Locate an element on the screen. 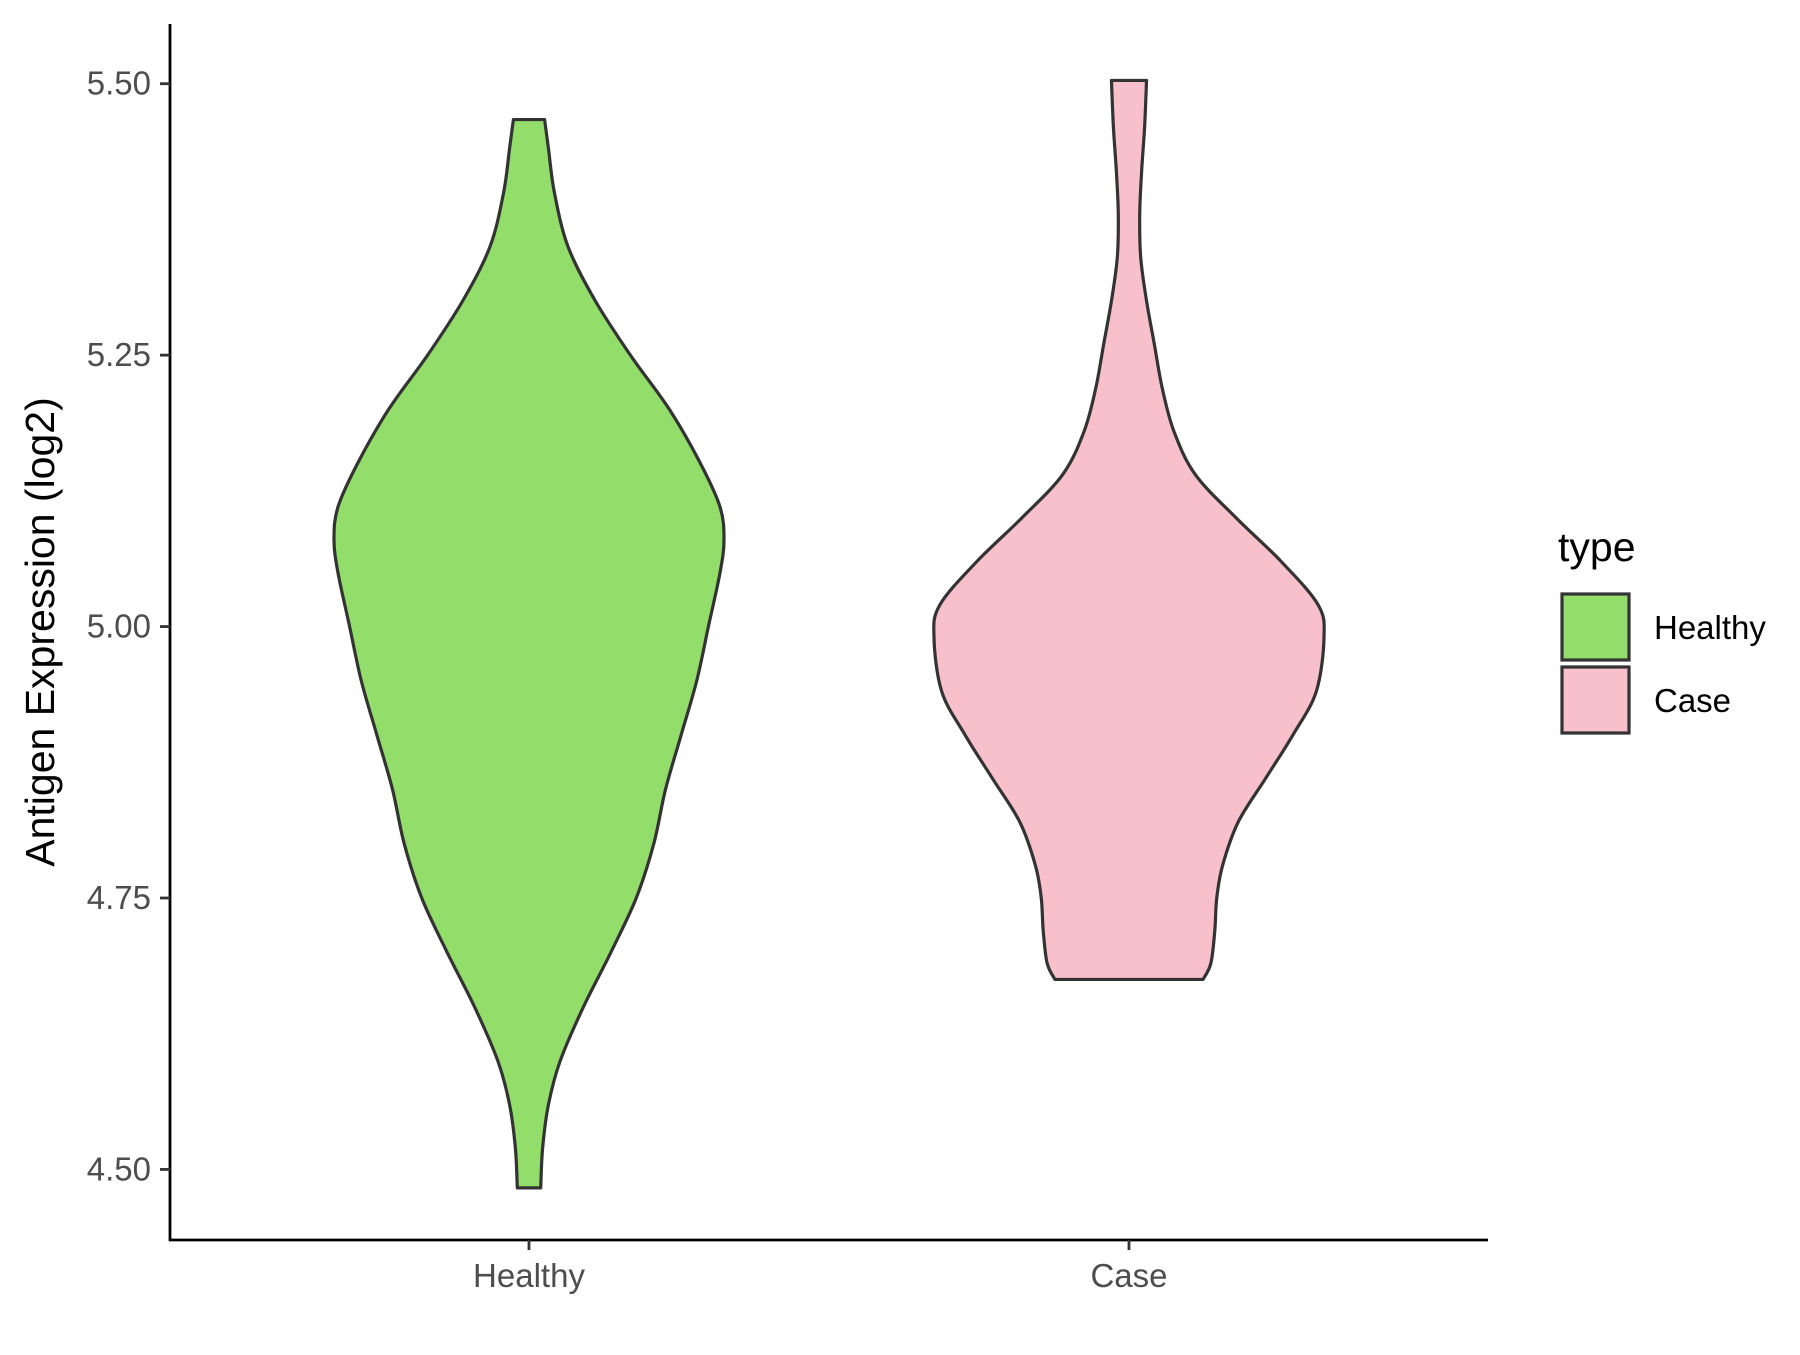 The width and height of the screenshot is (1800, 1355). y-tick-label: 5.00 is located at coordinates (119, 626).